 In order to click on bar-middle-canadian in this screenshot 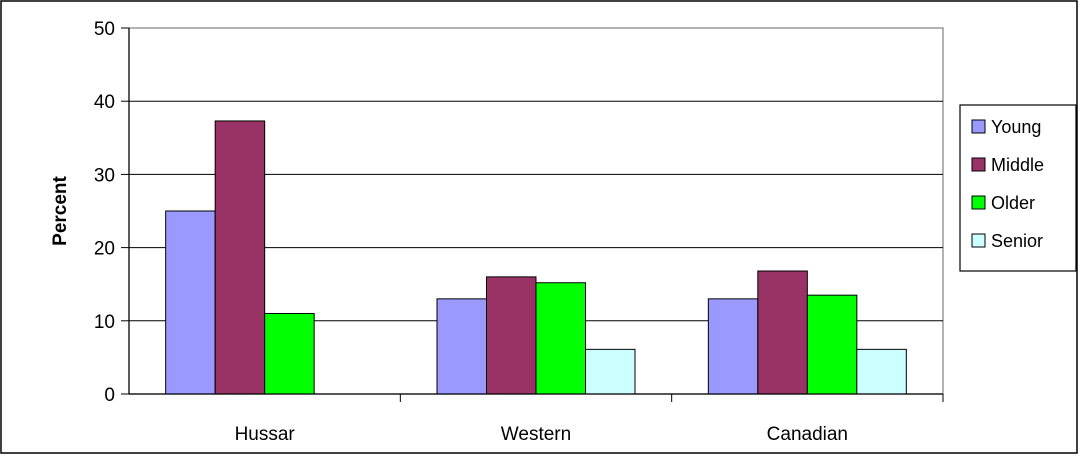, I will do `click(782, 332)`.